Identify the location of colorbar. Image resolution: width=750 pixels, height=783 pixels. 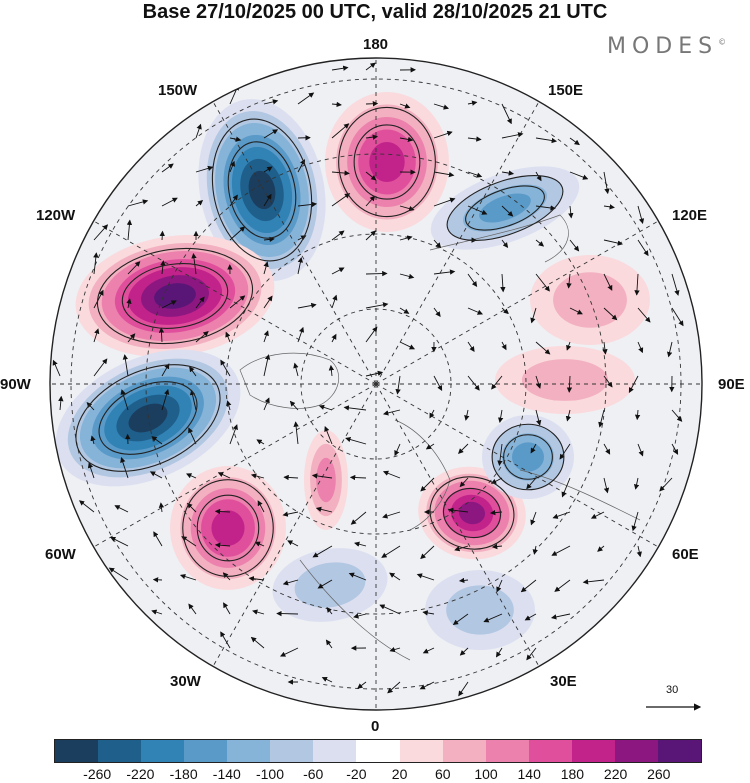
(378, 751).